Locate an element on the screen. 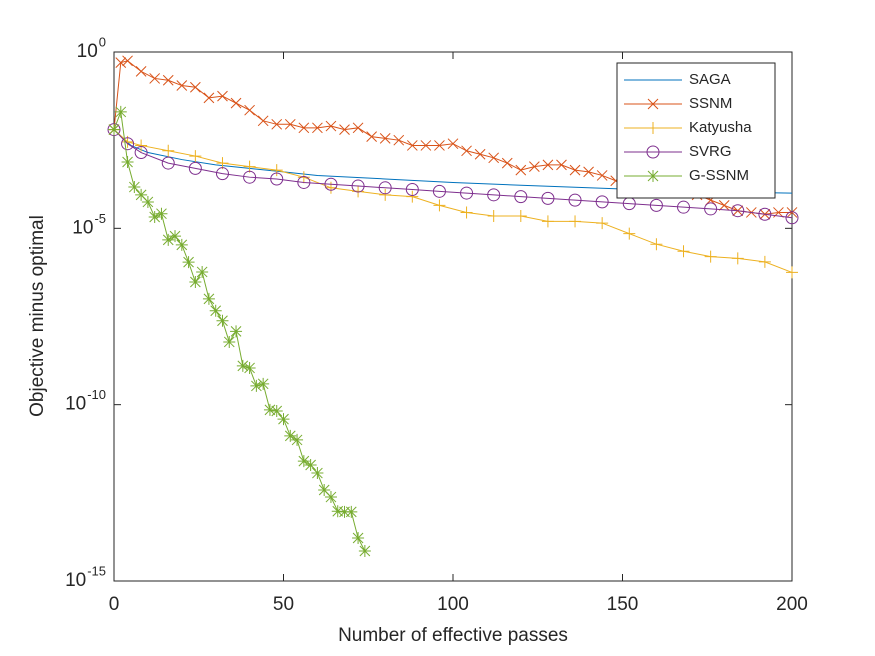 The width and height of the screenshot is (875, 656). y-tick-exponent: -10 is located at coordinates (96, 394).